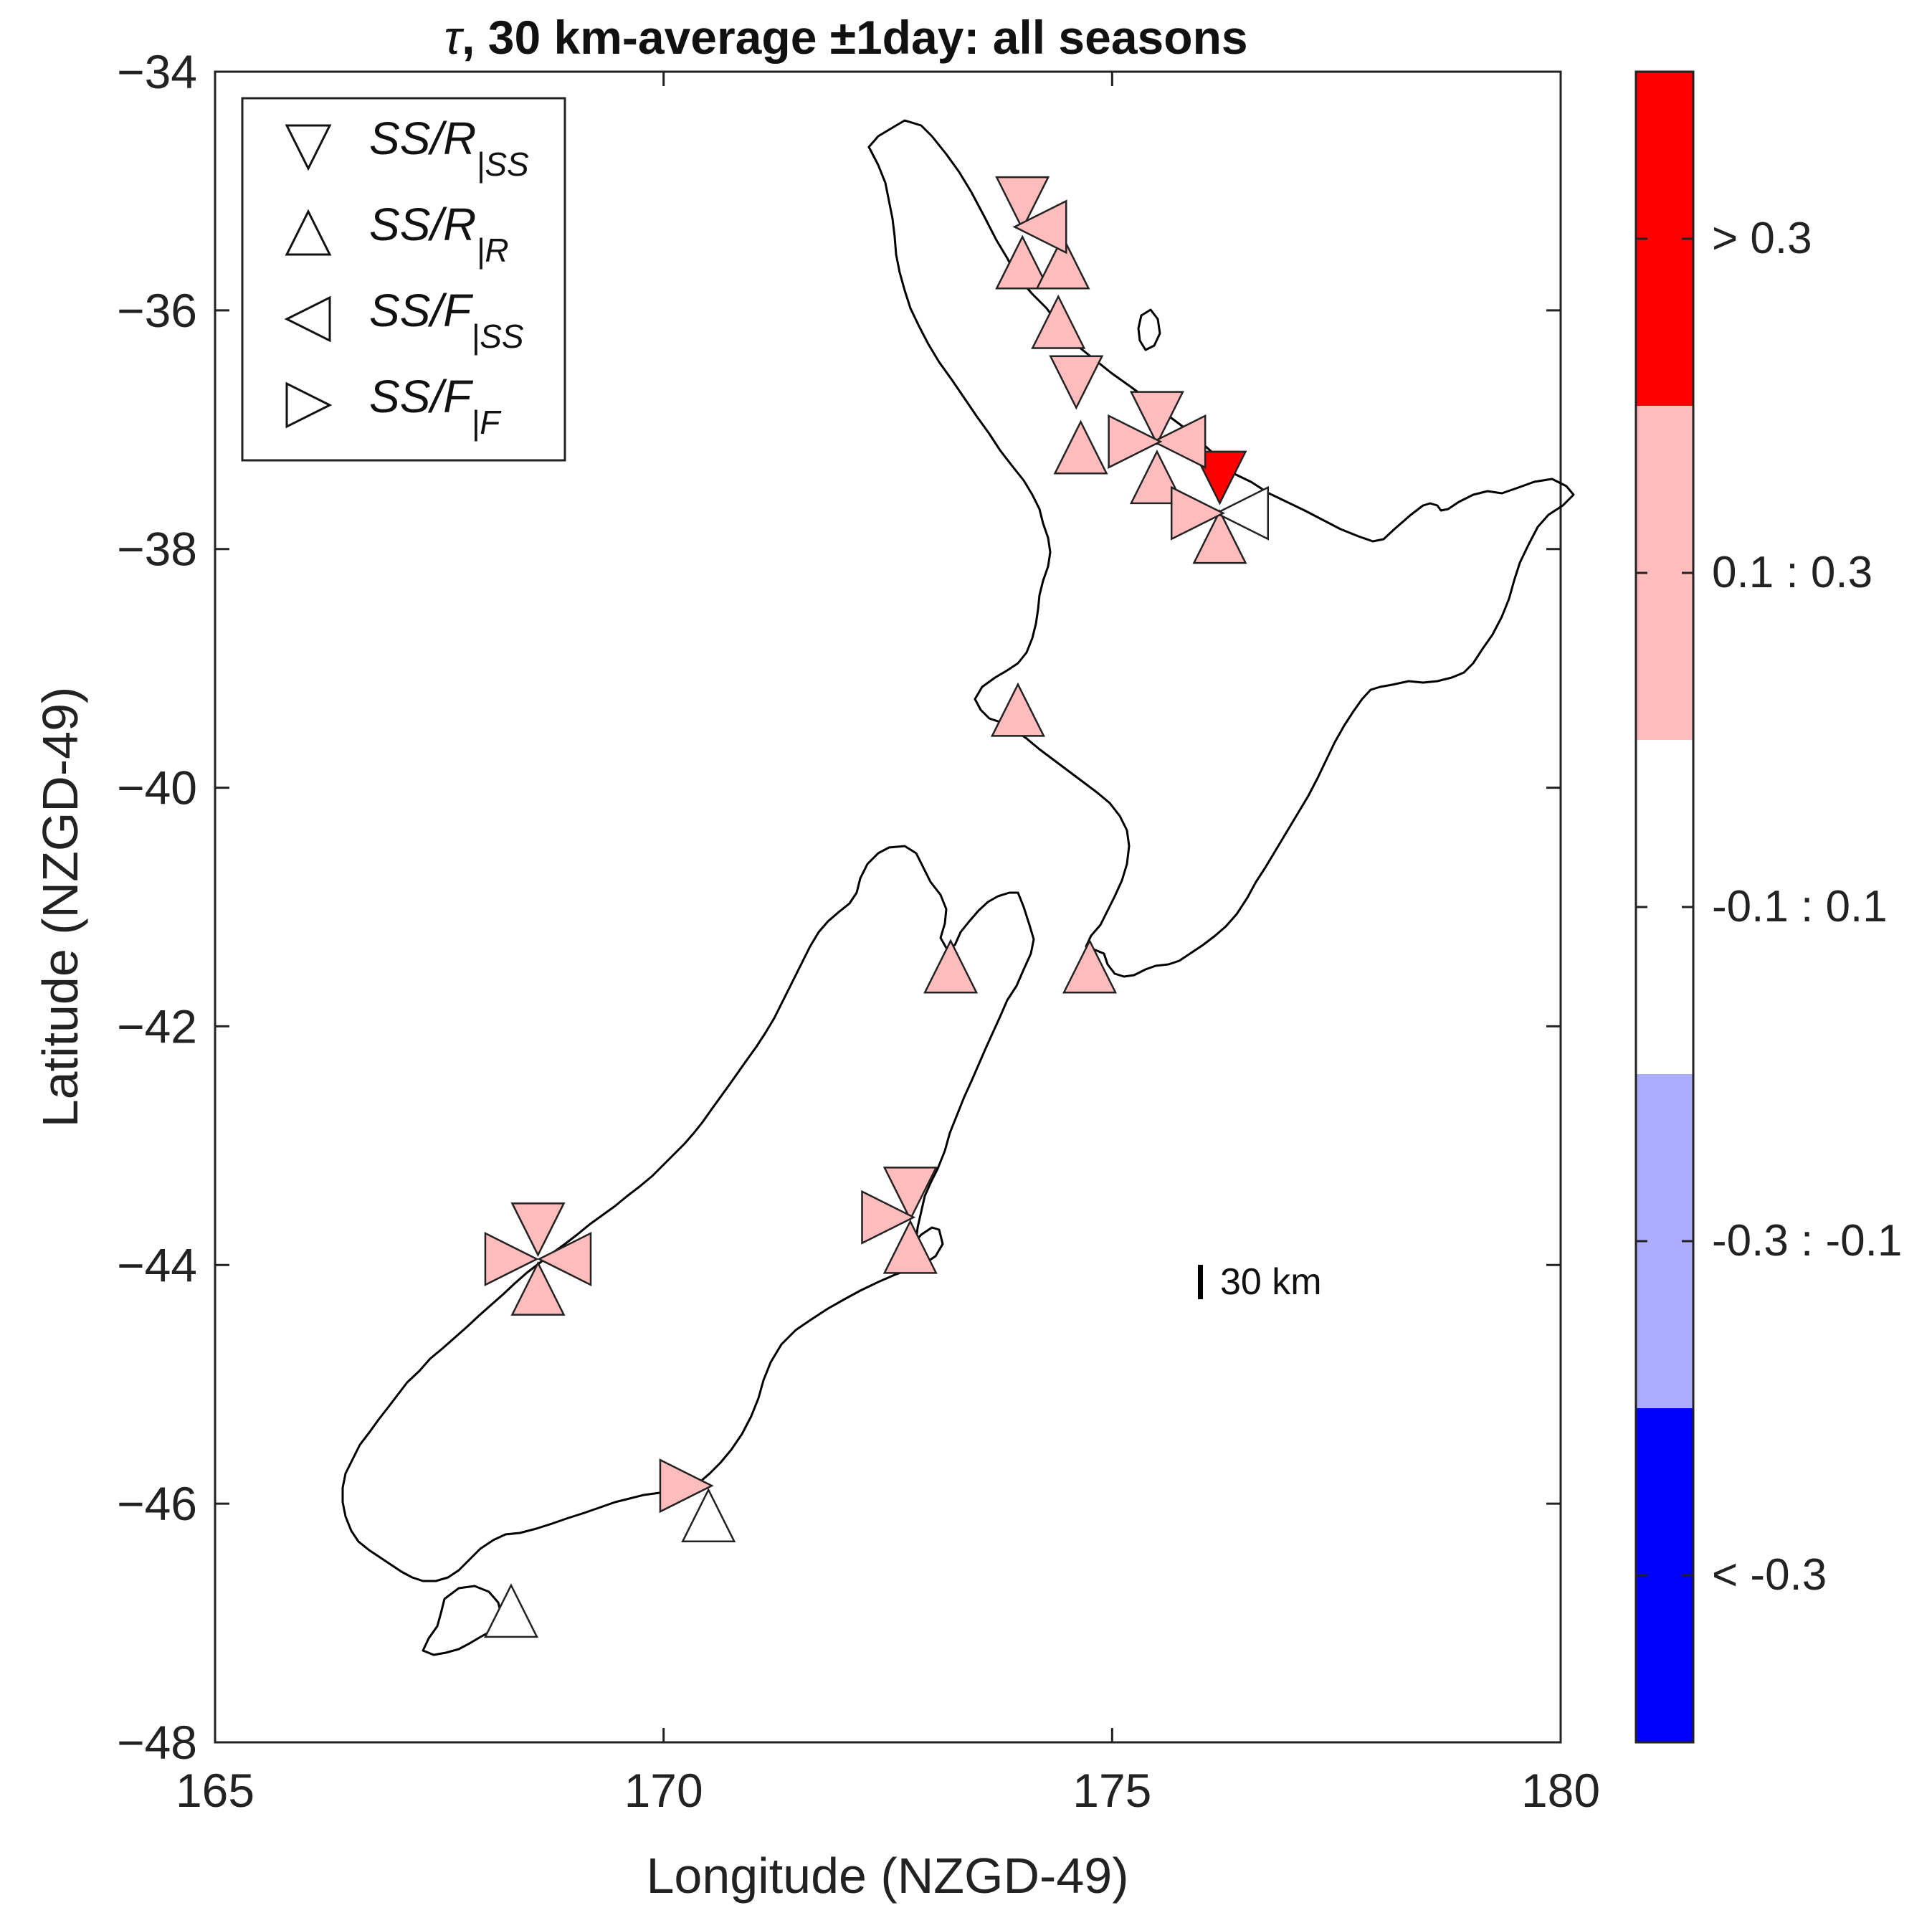 Image resolution: width=1932 pixels, height=1918 pixels. Describe the element at coordinates (1800, 907) in the screenshot. I see `colorbar-label: -0.1 : 0.1` at that location.